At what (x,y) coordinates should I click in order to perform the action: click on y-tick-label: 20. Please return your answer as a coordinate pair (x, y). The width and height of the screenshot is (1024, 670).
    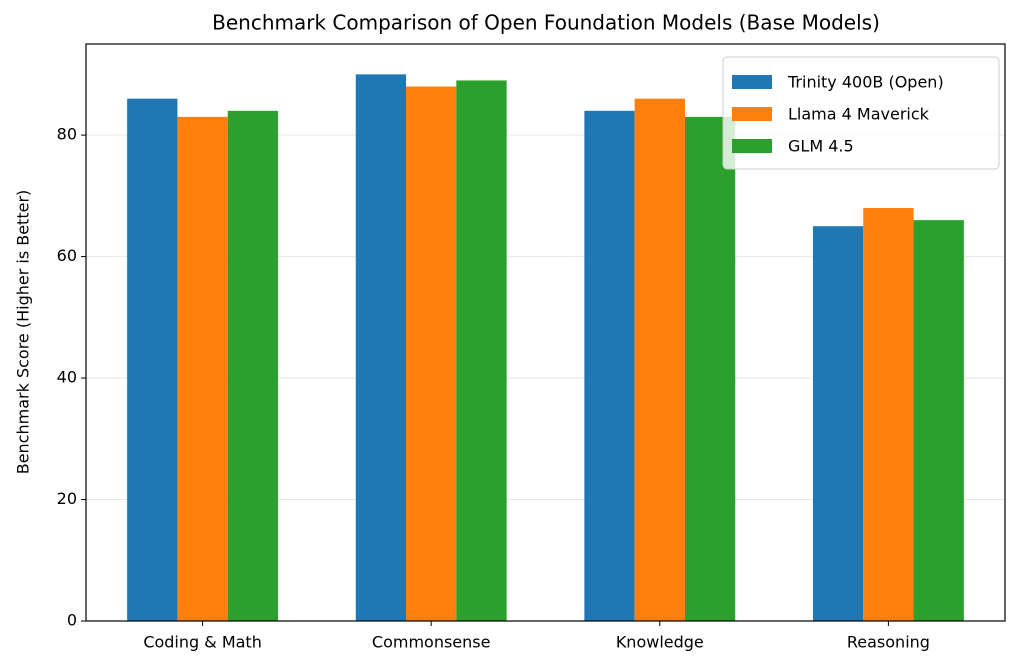
    Looking at the image, I should click on (67, 498).